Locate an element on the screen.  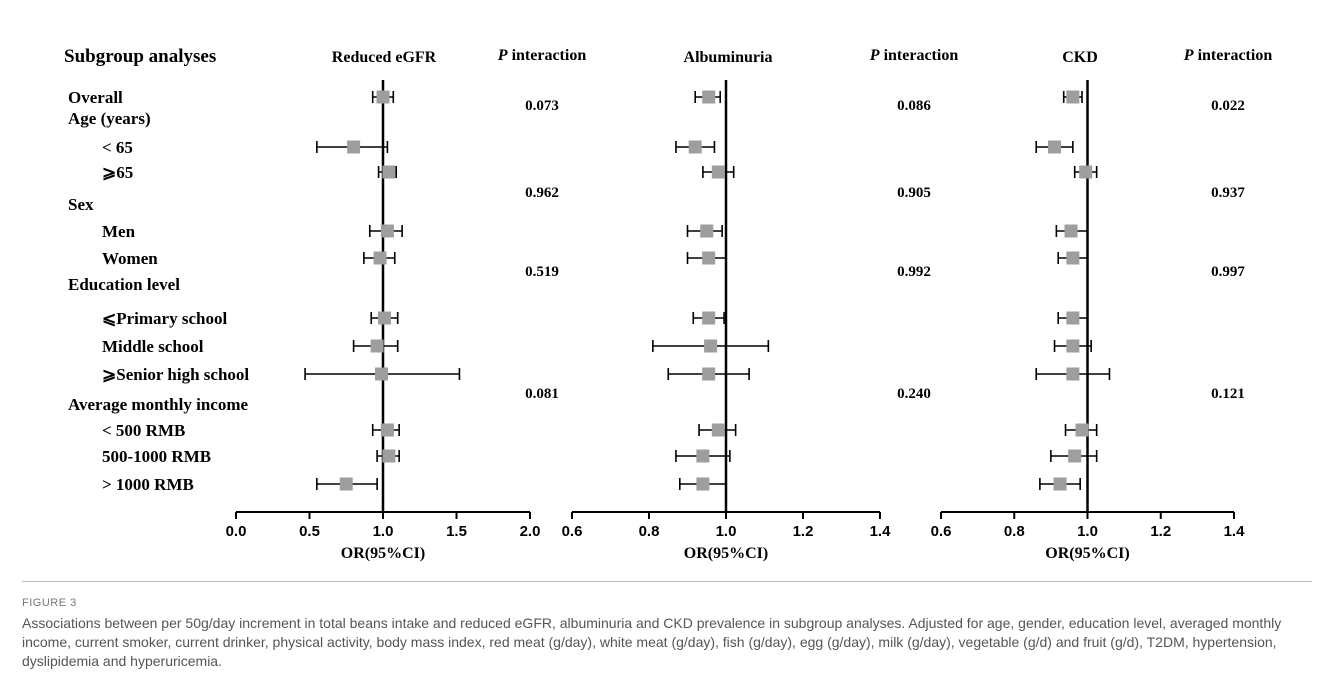
row-label: ⩾Senior high school is located at coordinates (175, 374).